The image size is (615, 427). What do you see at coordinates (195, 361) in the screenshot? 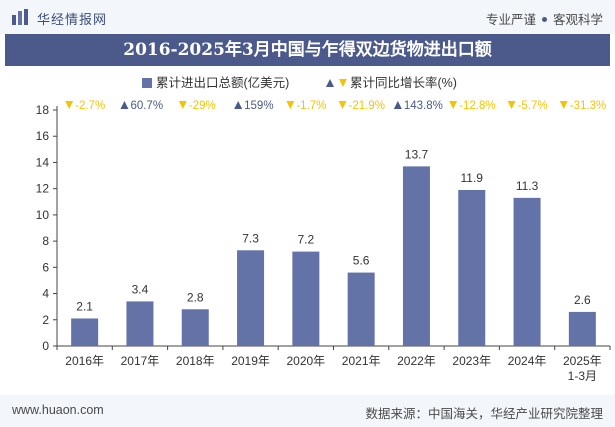
I see `x-tick-label: 2018年` at bounding box center [195, 361].